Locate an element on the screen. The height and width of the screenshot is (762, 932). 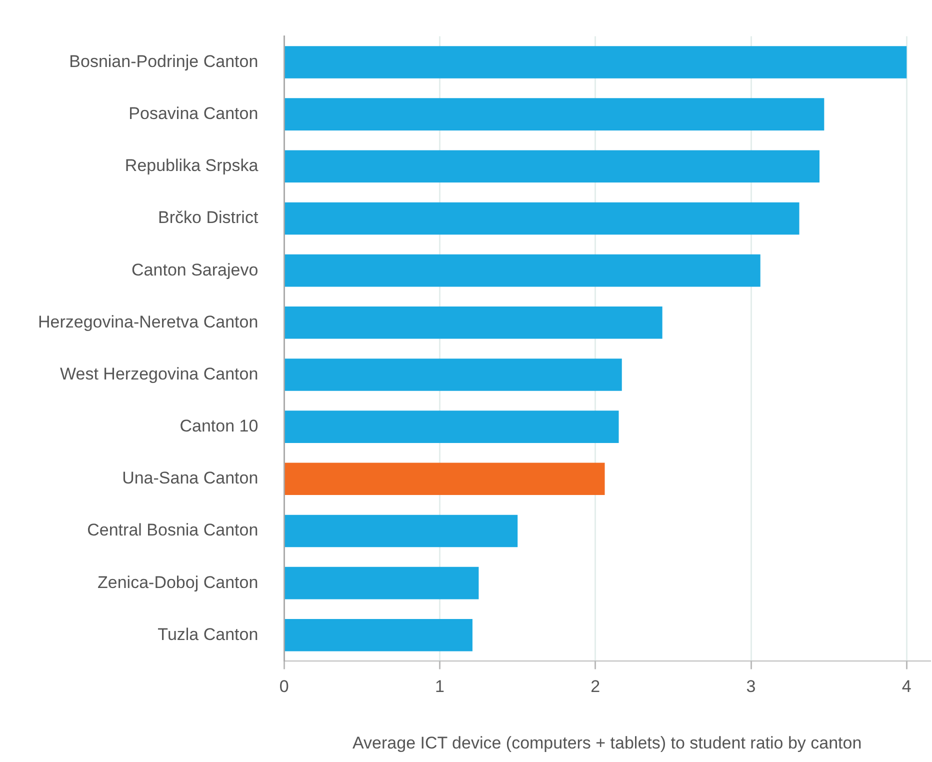
x-axis-title: Average ICT device (computers + tablets) to student ratio by canton is located at coordinates (607, 742).